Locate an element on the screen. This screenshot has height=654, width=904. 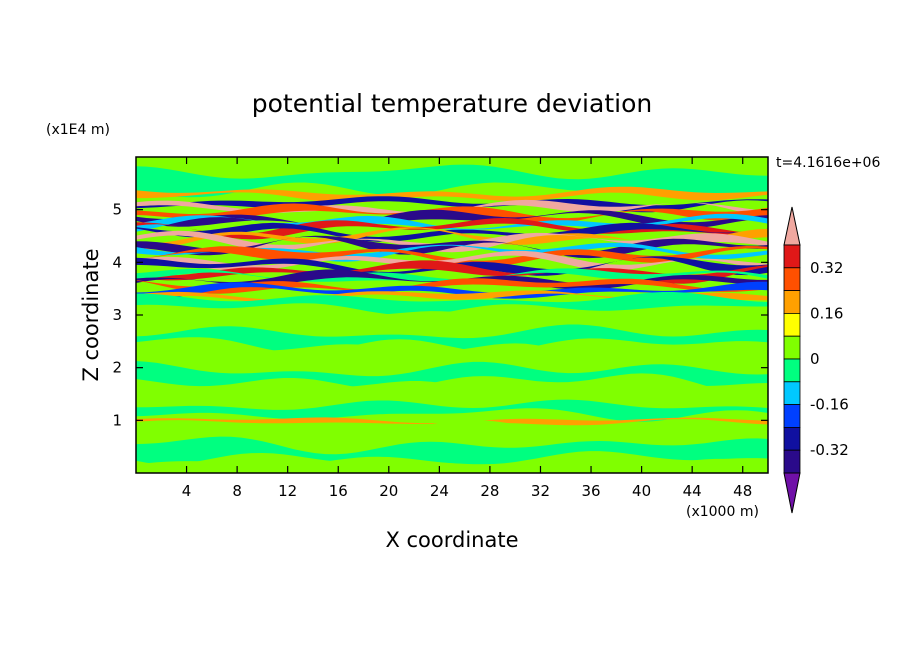
x-tick-label: 32 is located at coordinates (540, 491).